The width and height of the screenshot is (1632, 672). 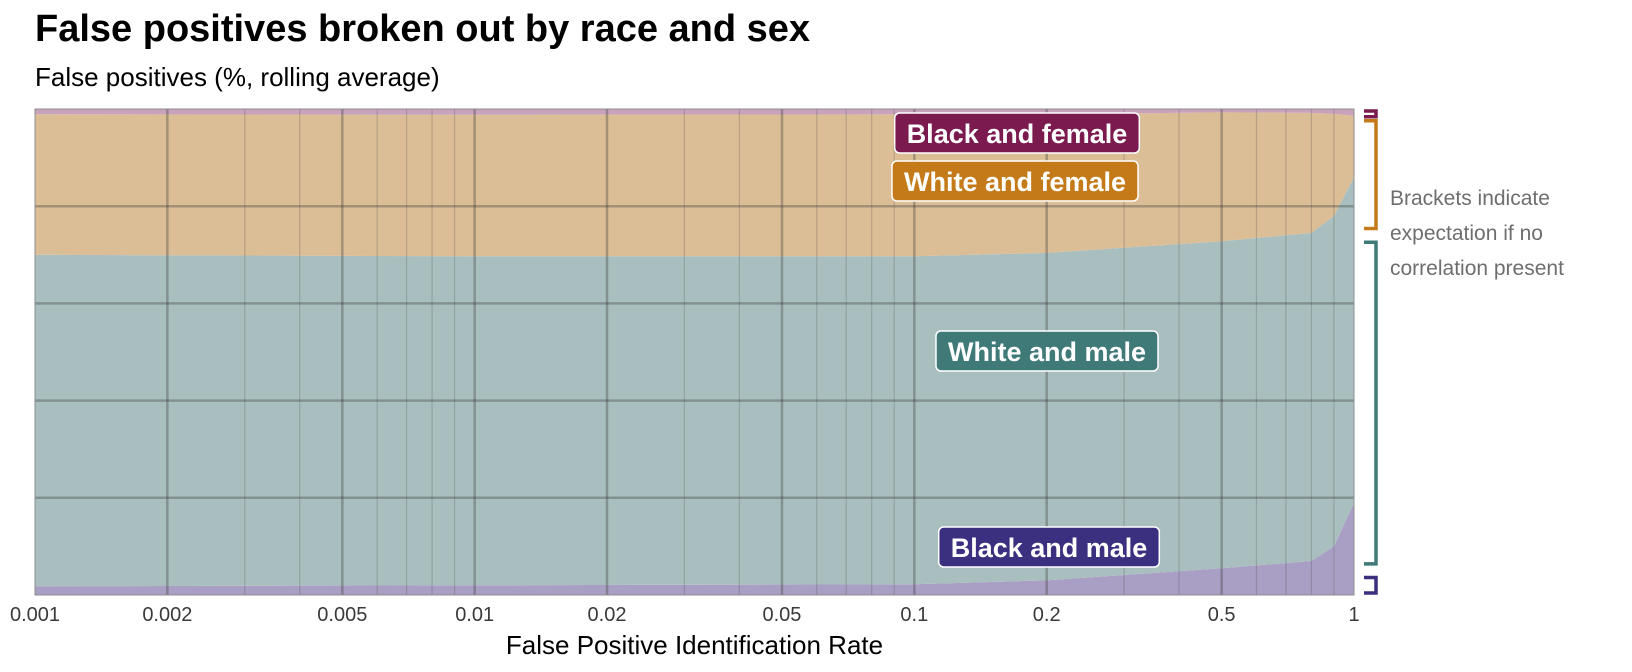 I want to click on x-tick-label: 0.01, so click(x=474, y=615).